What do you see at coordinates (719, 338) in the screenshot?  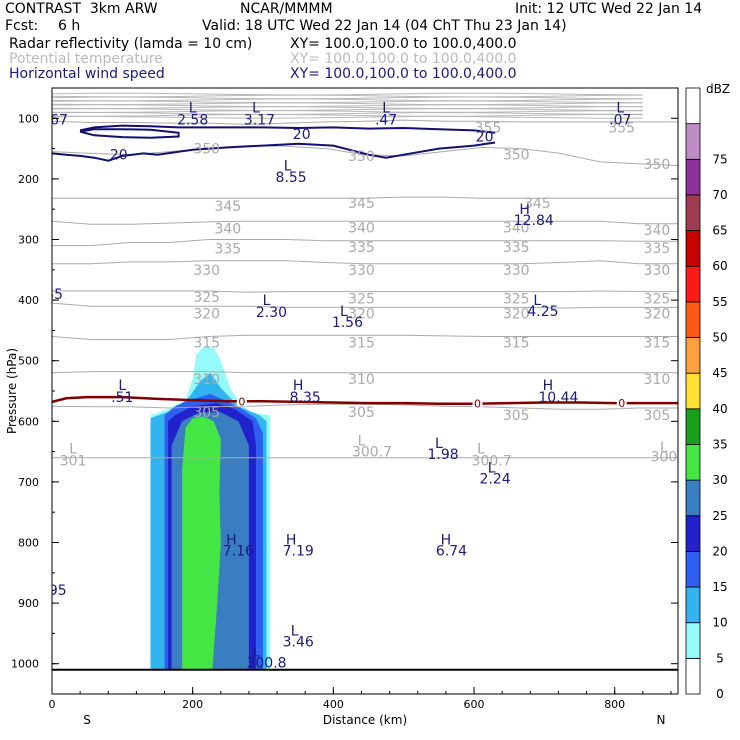 I see `colorbar-label: 50` at bounding box center [719, 338].